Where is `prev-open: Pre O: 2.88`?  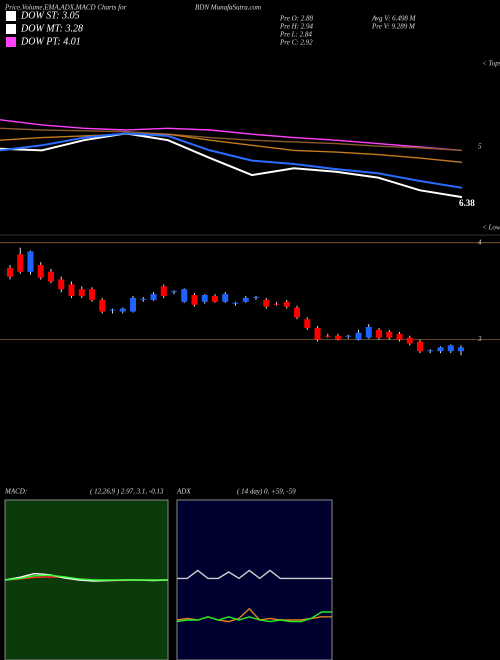
prev-open: Pre O: 2.88 is located at coordinates (296, 19).